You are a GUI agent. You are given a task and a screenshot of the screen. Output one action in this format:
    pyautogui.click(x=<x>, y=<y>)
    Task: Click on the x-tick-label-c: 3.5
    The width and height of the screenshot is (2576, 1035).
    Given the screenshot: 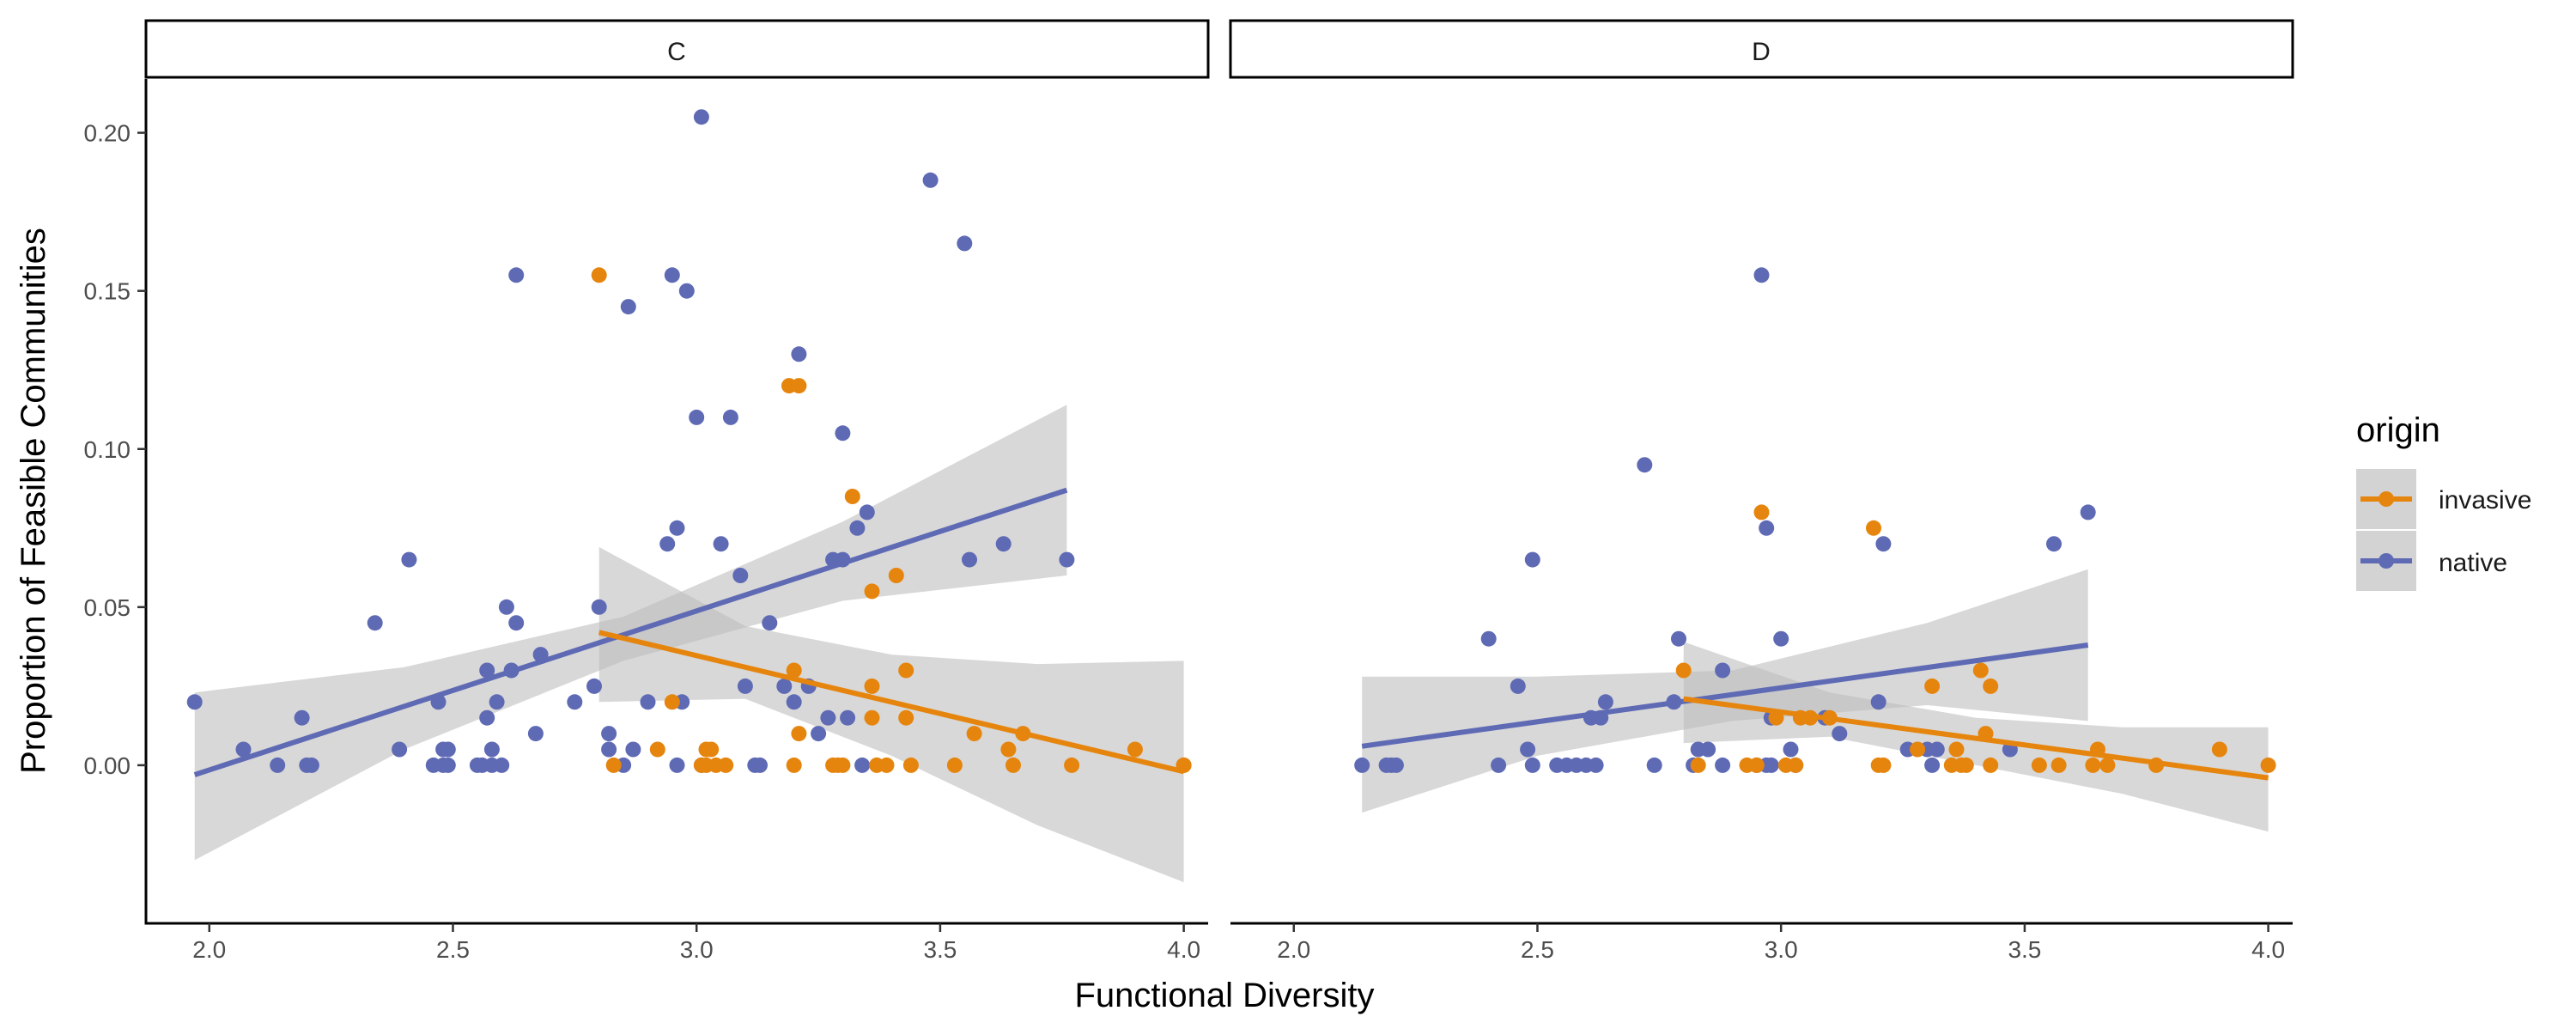 What is the action you would take?
    pyautogui.click(x=940, y=949)
    